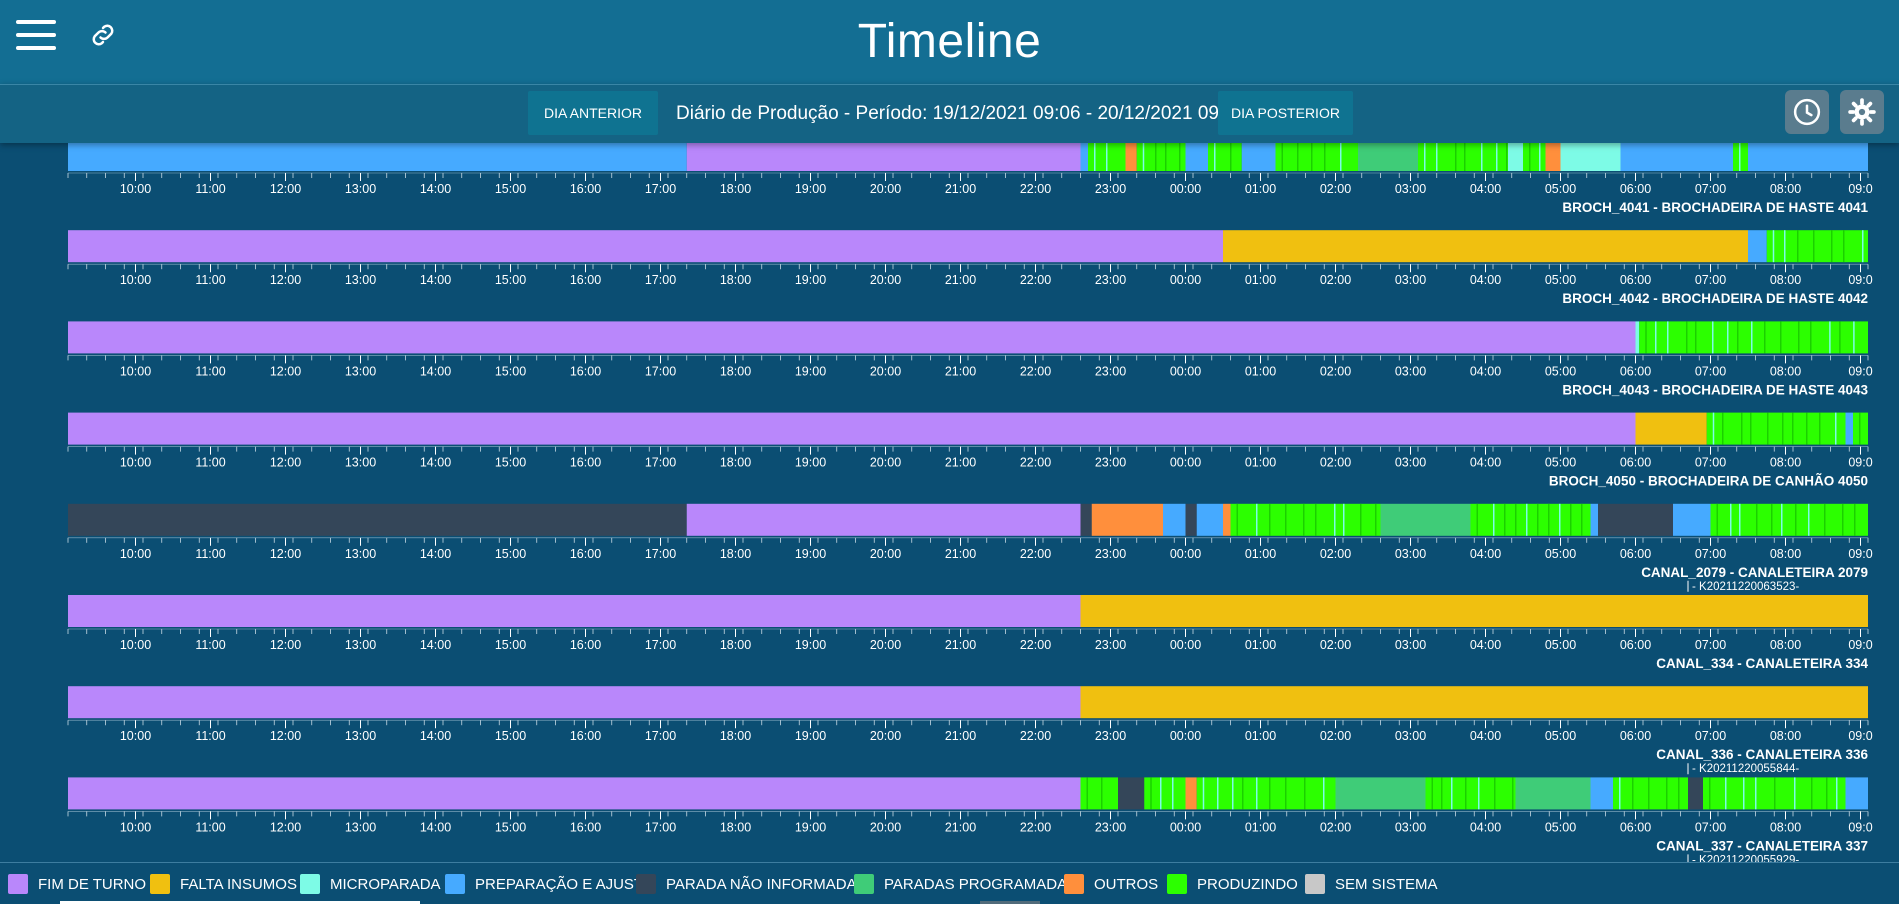  What do you see at coordinates (1260, 463) in the screenshot?
I see `axis-tick-label: 01:00` at bounding box center [1260, 463].